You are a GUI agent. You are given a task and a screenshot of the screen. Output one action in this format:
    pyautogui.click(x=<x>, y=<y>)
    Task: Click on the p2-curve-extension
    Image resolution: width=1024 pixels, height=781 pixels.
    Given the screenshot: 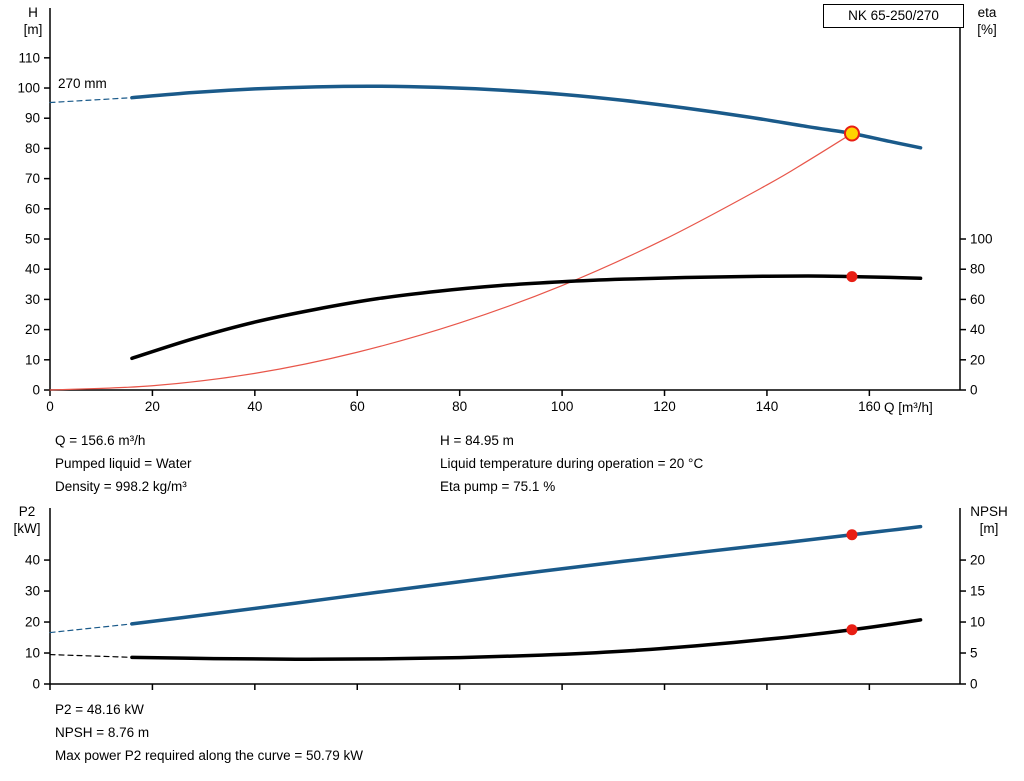 What is the action you would take?
    pyautogui.click(x=91, y=628)
    